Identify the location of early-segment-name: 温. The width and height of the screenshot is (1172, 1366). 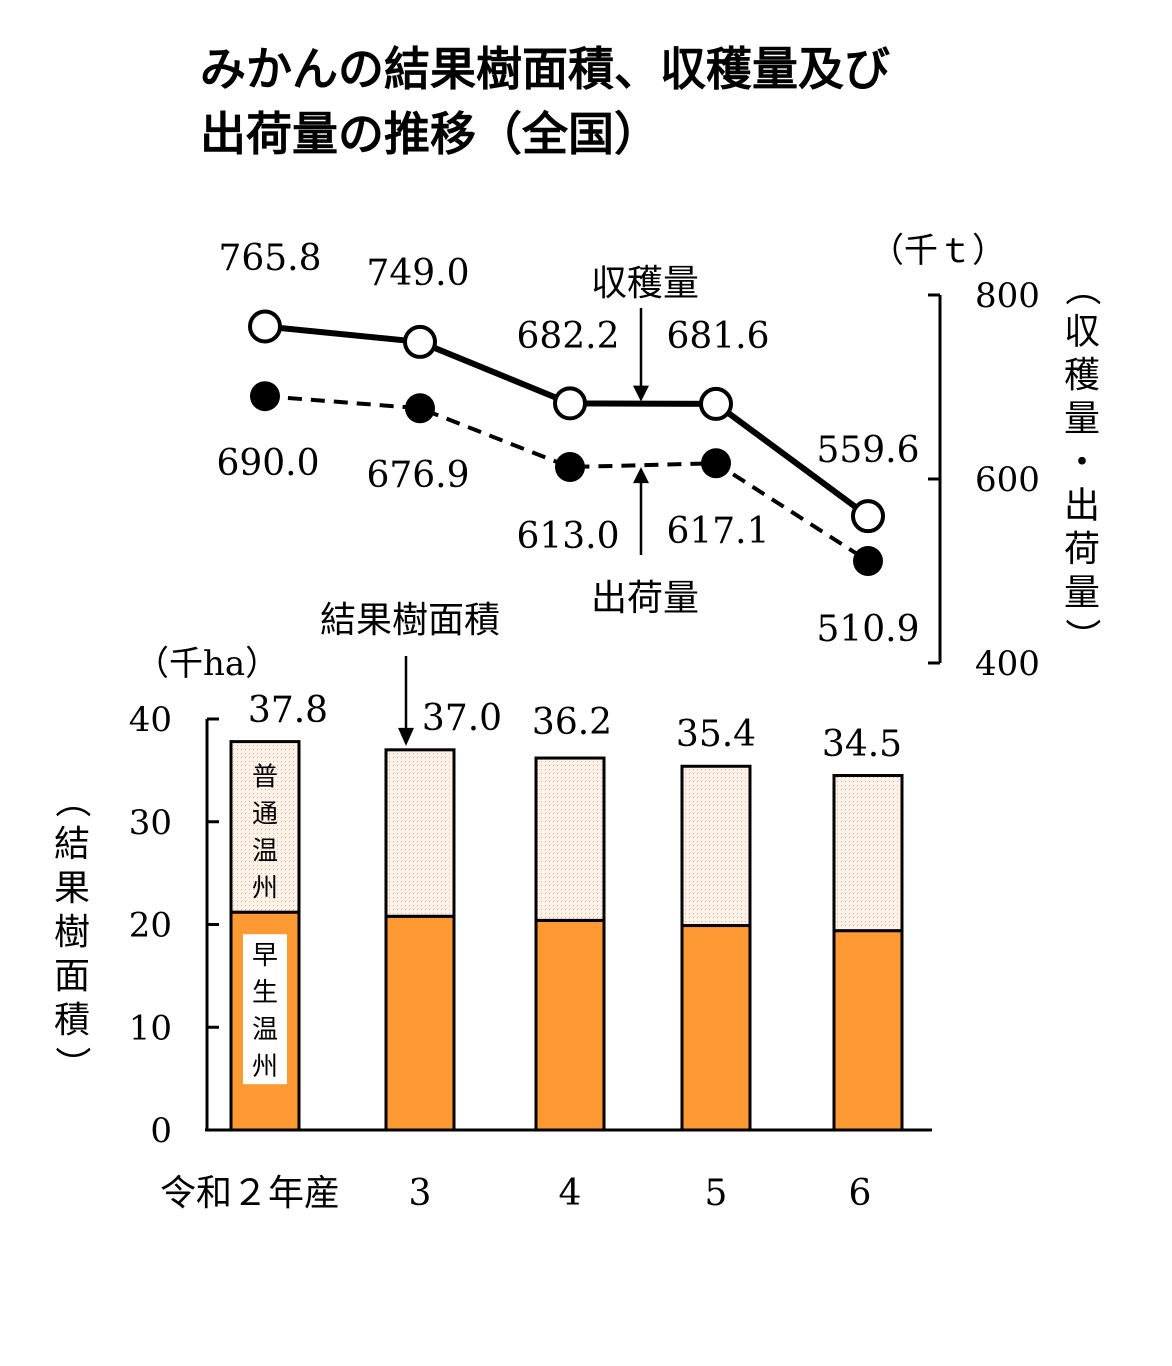
(265, 1030).